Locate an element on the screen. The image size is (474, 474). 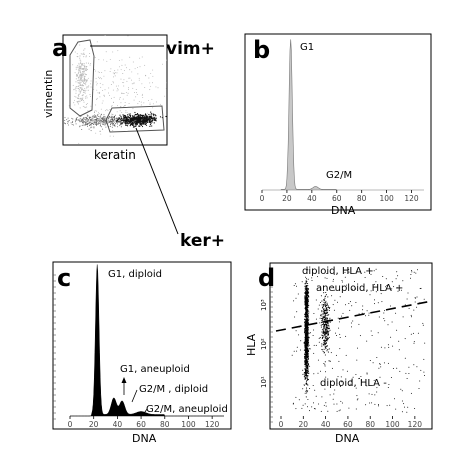
label-g1-aneuploid: G1, aneuploid is located at coordinates (155, 369).